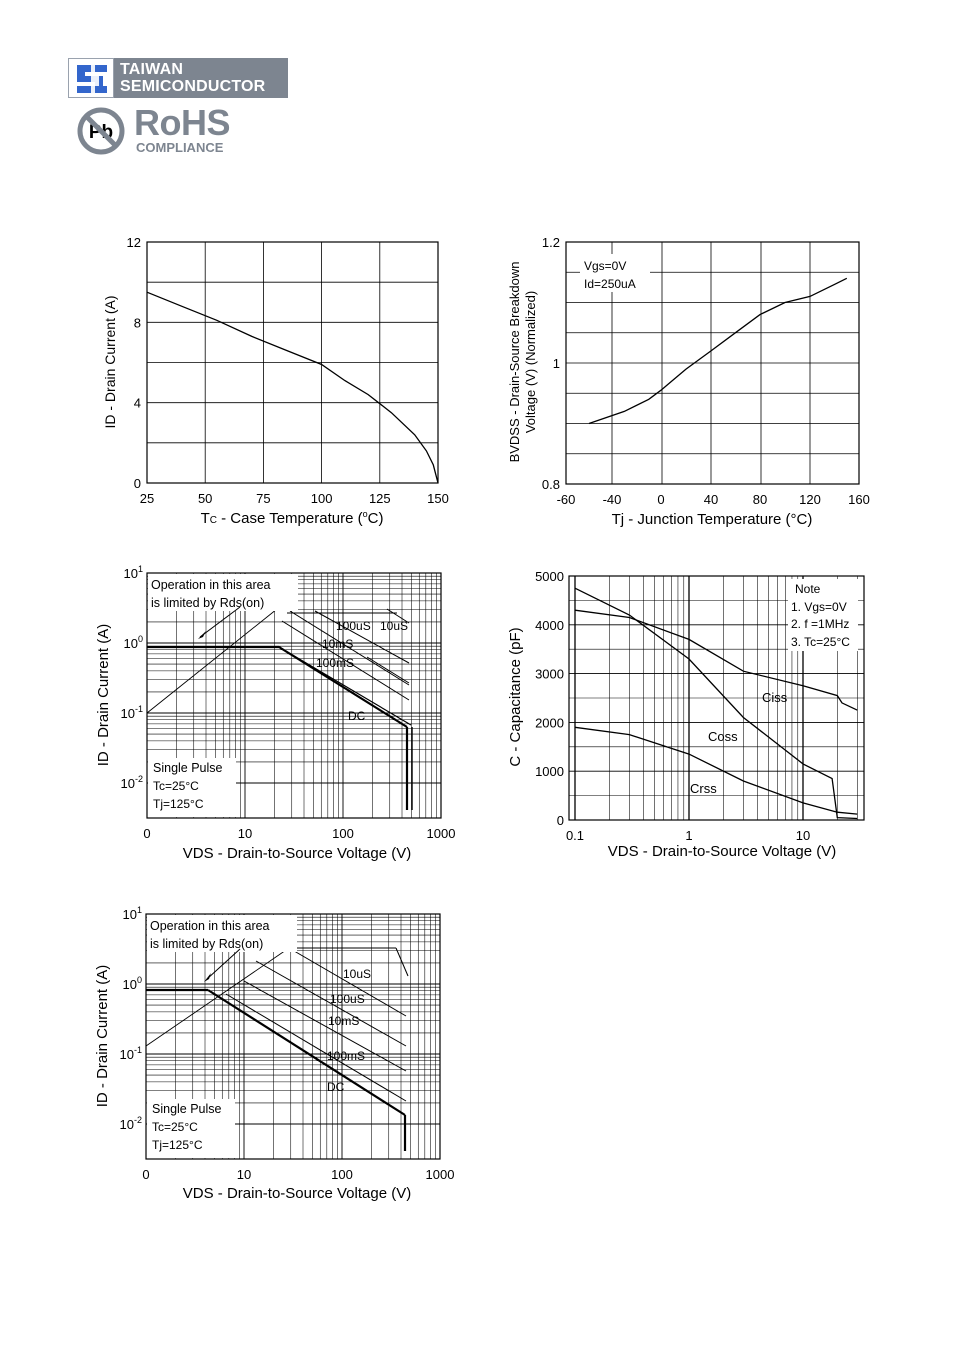 This screenshot has width=954, height=1351. Describe the element at coordinates (823, 615) in the screenshot. I see `note-box` at that location.